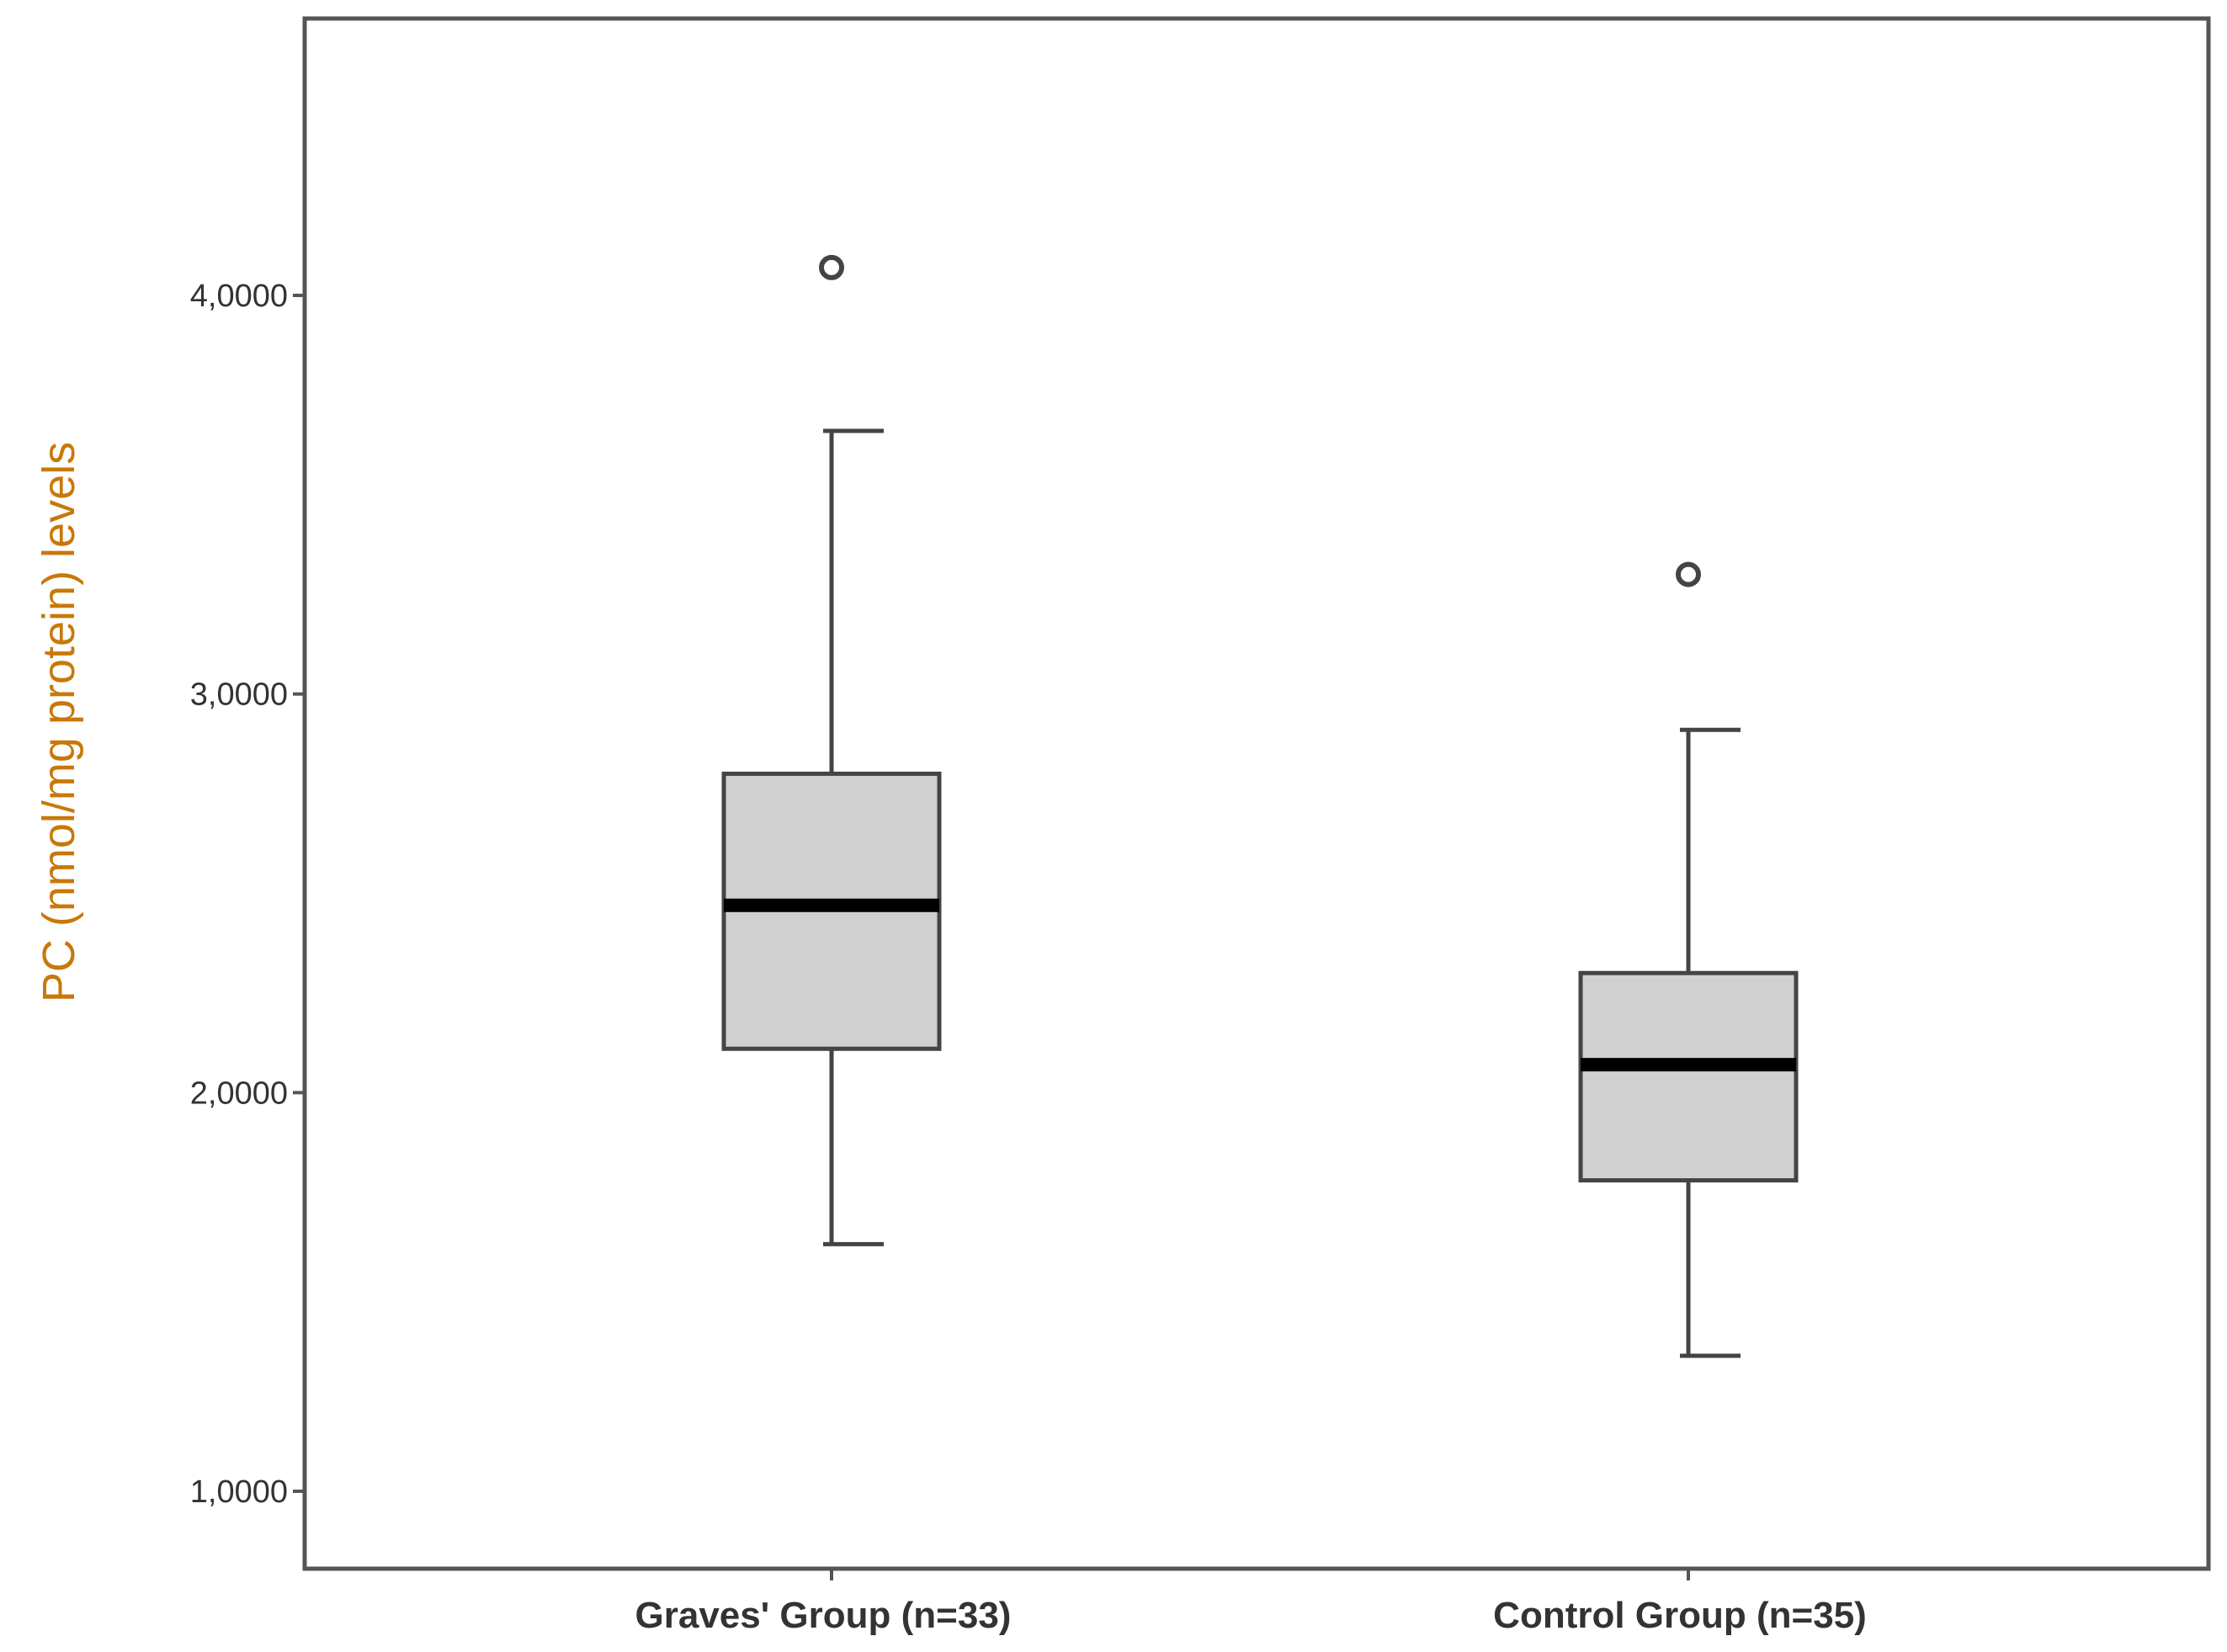 This screenshot has width=2227, height=1652. Describe the element at coordinates (247, 894) in the screenshot. I see `y-axis: 1,0000 2,0000 3,0000 4,0000` at that location.